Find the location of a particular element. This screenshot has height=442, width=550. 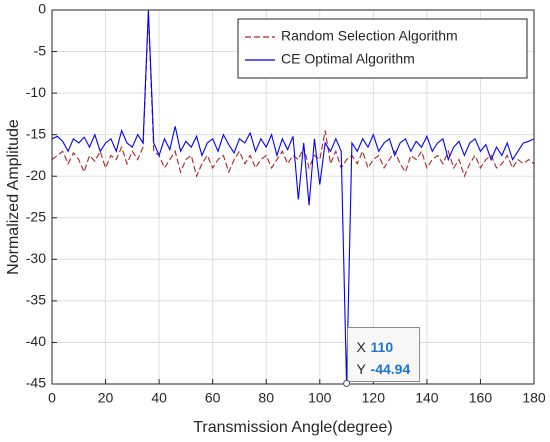

y-tick-label: 0 is located at coordinates (42, 9).